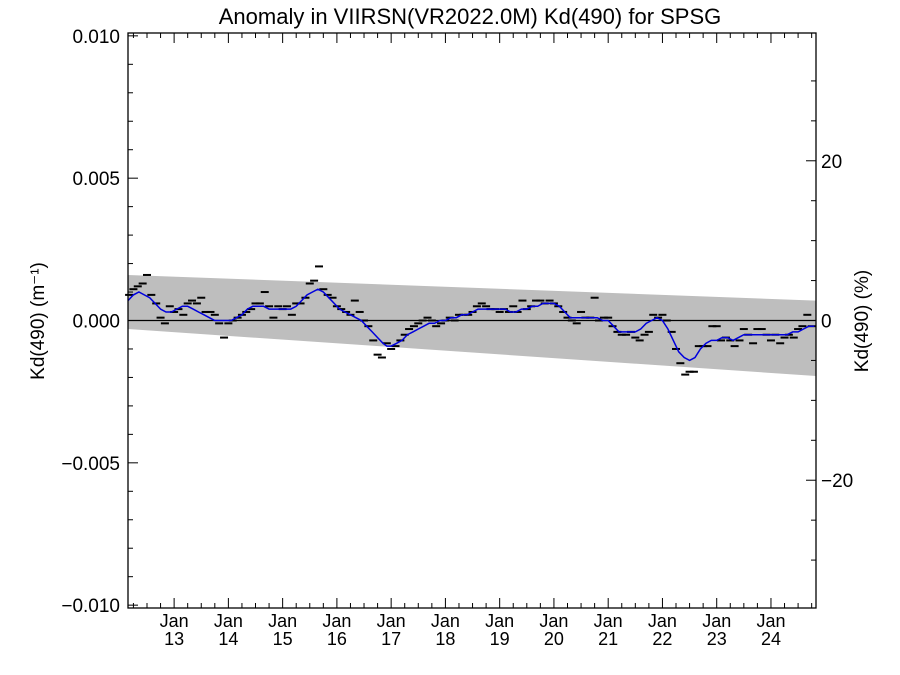 Image resolution: width=900 pixels, height=675 pixels. I want to click on y-tick-label-right: −20, so click(837, 481).